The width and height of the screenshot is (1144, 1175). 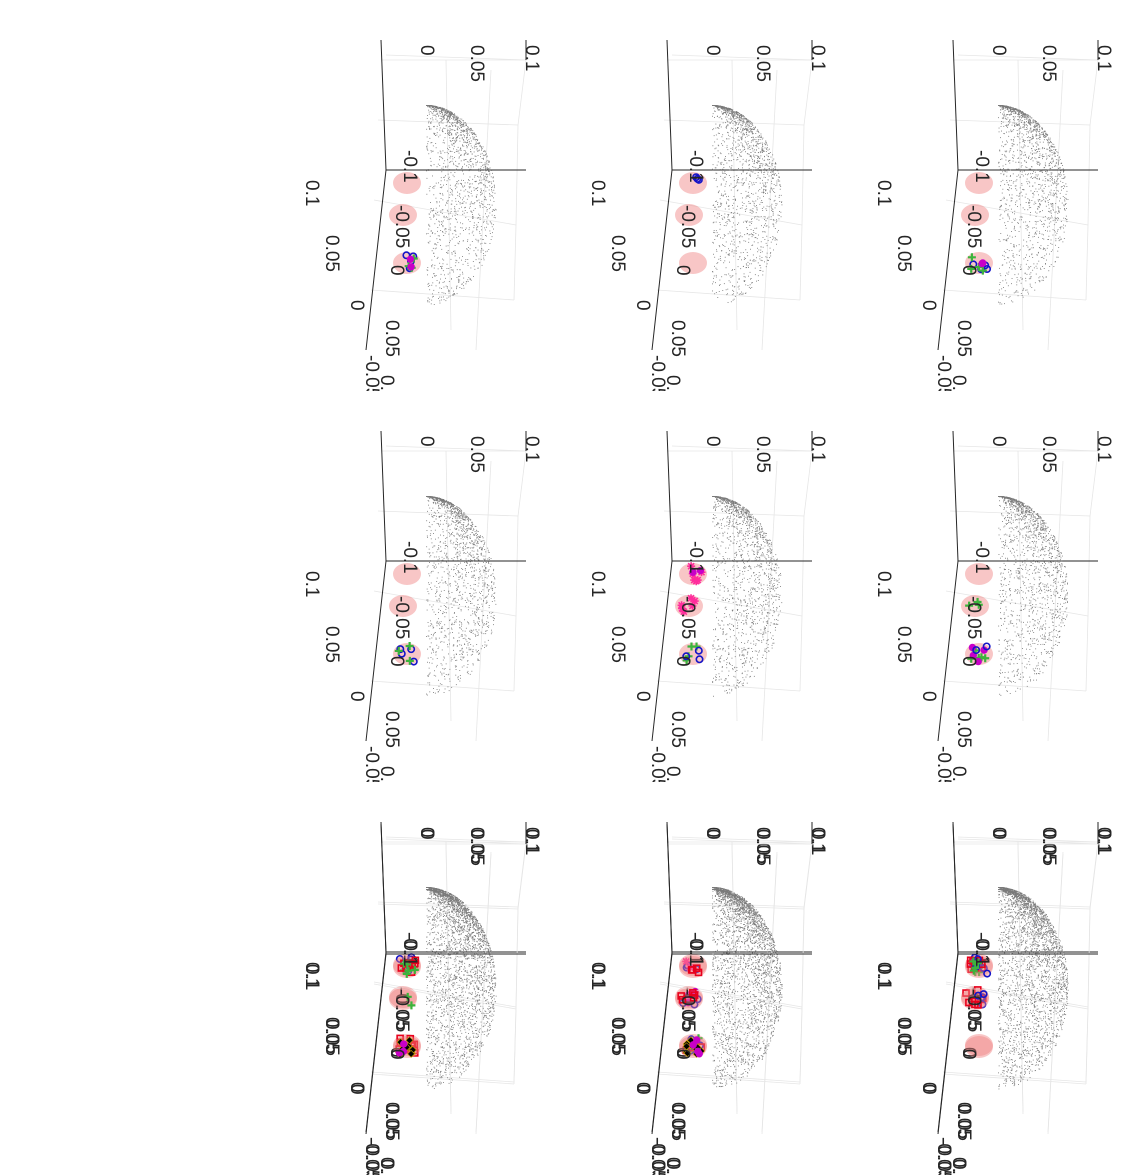 What do you see at coordinates (1020, 904) in the screenshot?
I see `grid-line` at bounding box center [1020, 904].